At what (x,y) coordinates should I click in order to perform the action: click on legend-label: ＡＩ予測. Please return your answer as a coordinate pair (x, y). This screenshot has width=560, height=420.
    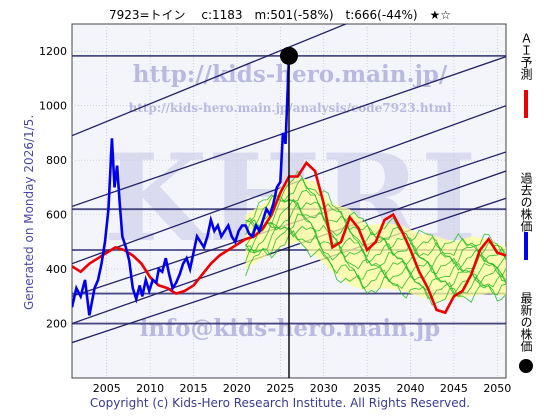
    Looking at the image, I should click on (526, 56).